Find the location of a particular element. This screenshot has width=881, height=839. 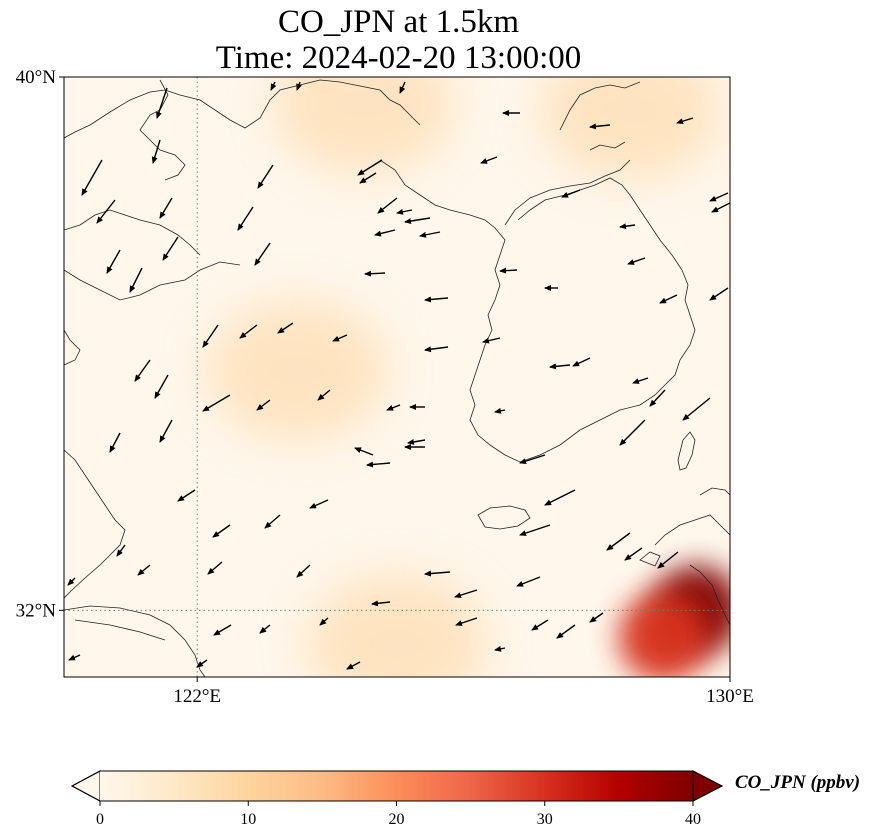

colorbar-extend-min is located at coordinates (85, 786).